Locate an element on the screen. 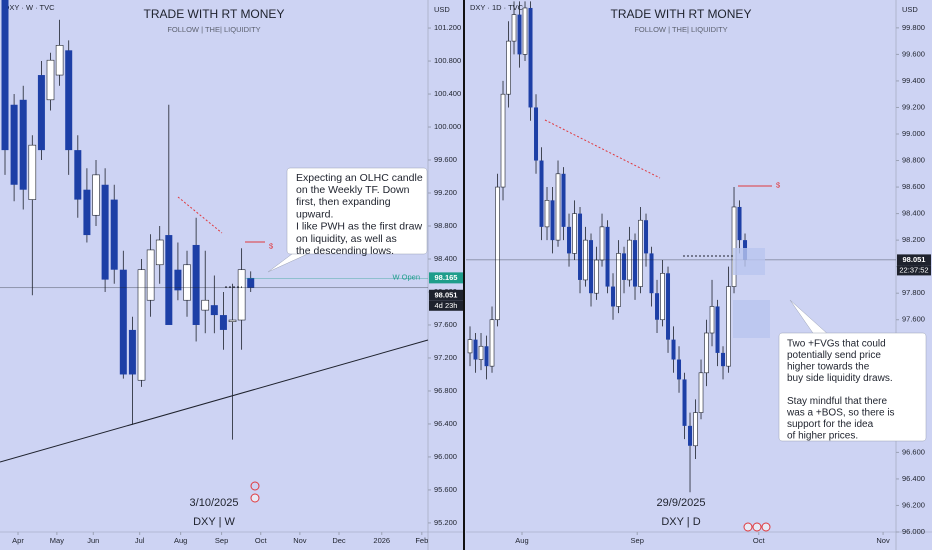 The image size is (932, 550). x-tick-label: May is located at coordinates (57, 540).